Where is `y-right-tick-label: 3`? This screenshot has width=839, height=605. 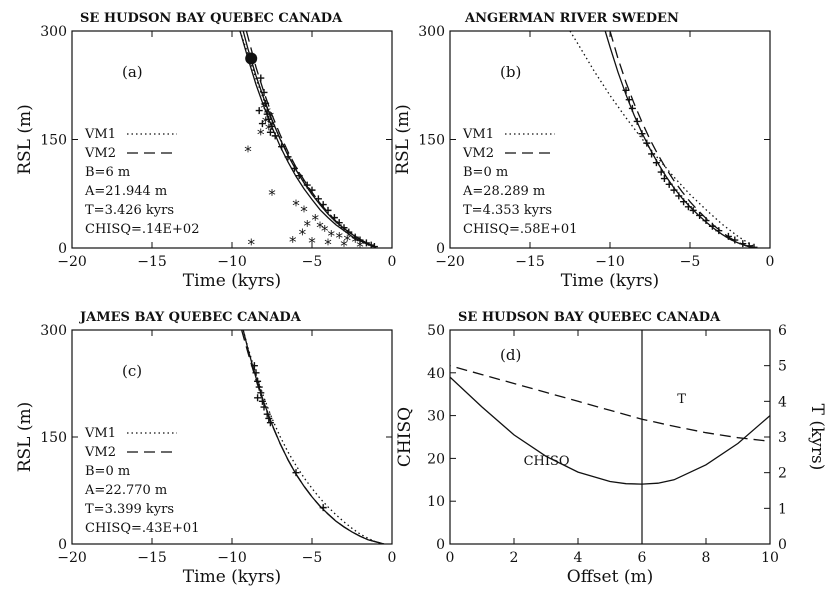 y-right-tick-label: 3 is located at coordinates (782, 438).